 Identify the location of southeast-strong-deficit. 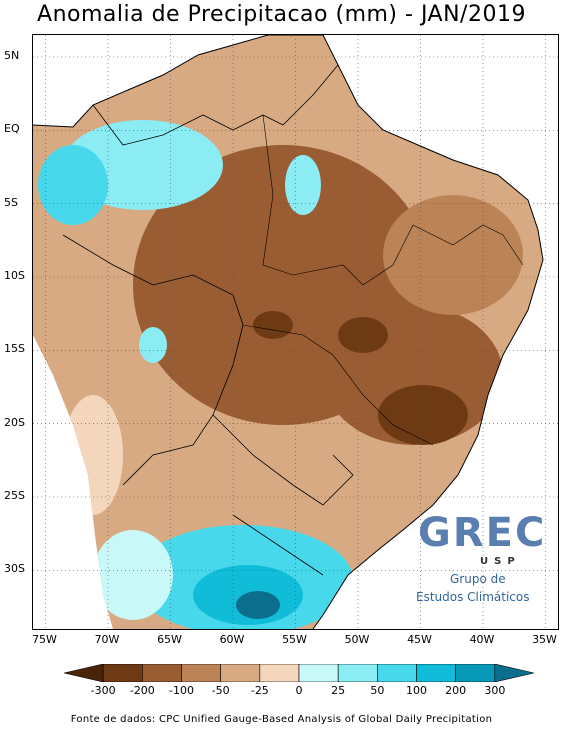
(423, 415).